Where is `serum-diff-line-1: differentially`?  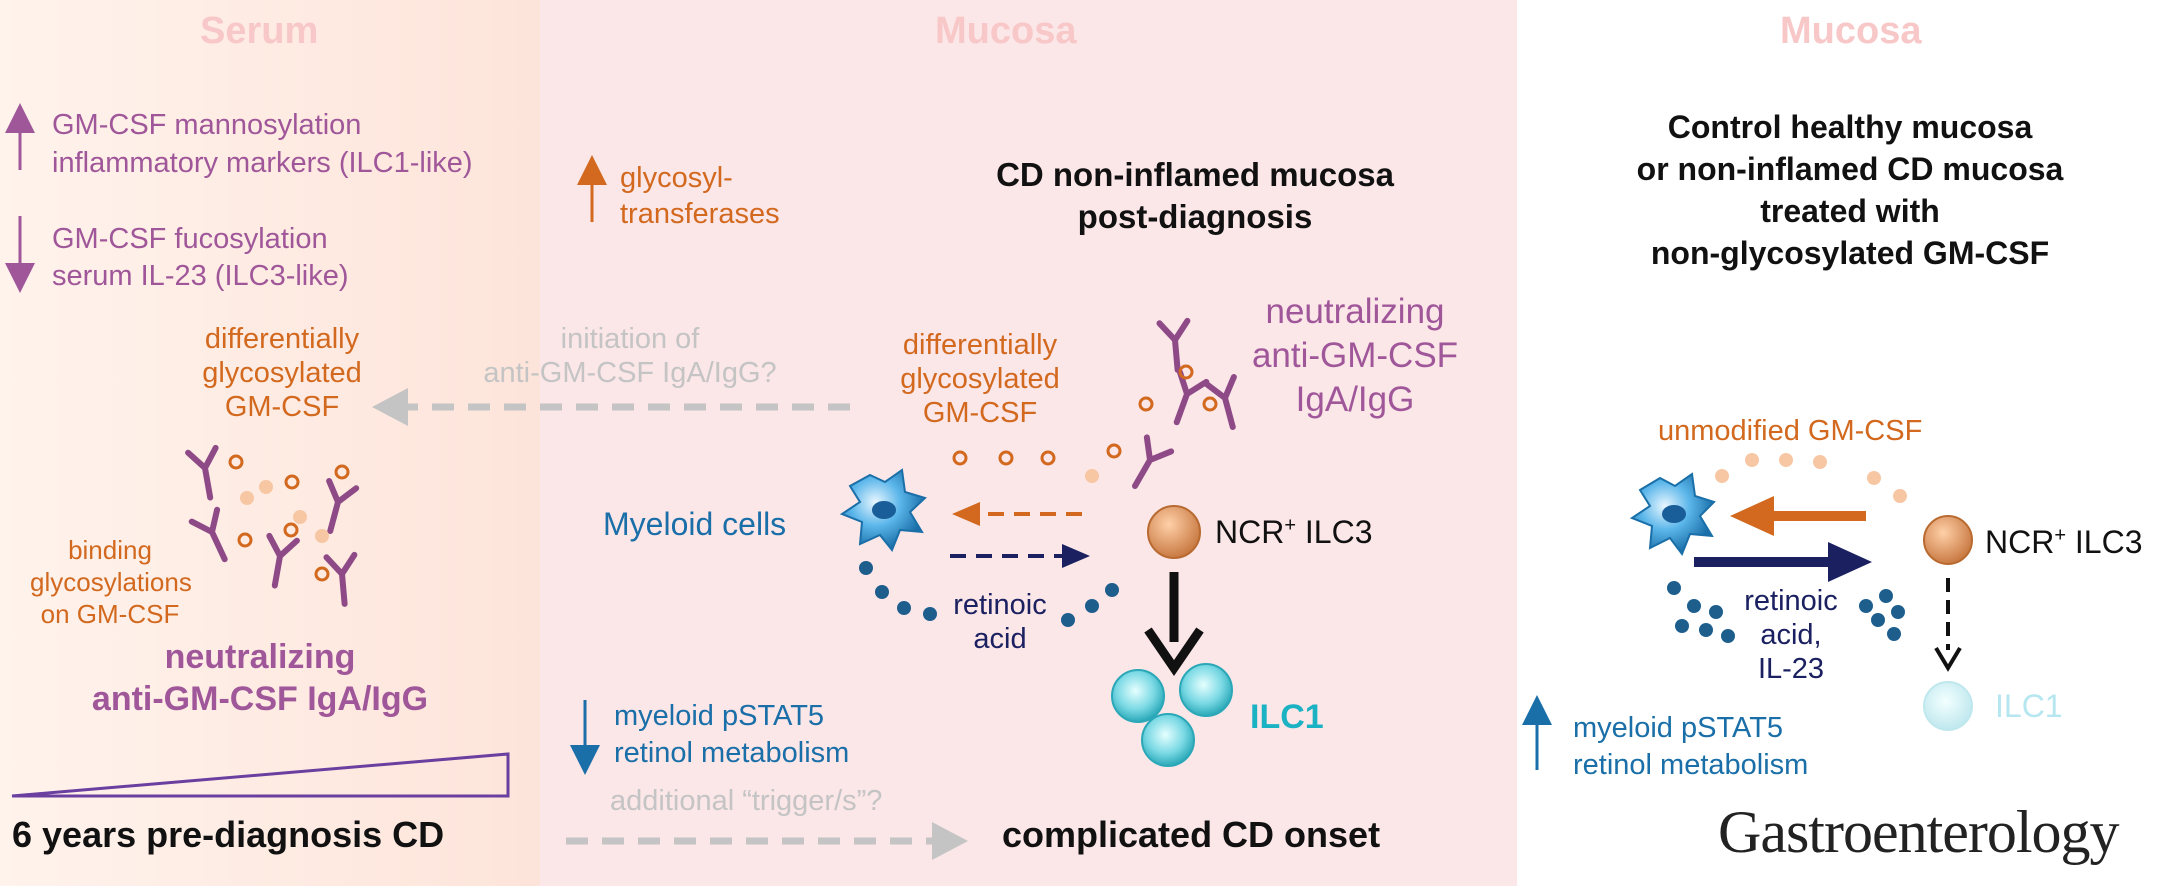 serum-diff-line-1: differentially is located at coordinates (282, 339).